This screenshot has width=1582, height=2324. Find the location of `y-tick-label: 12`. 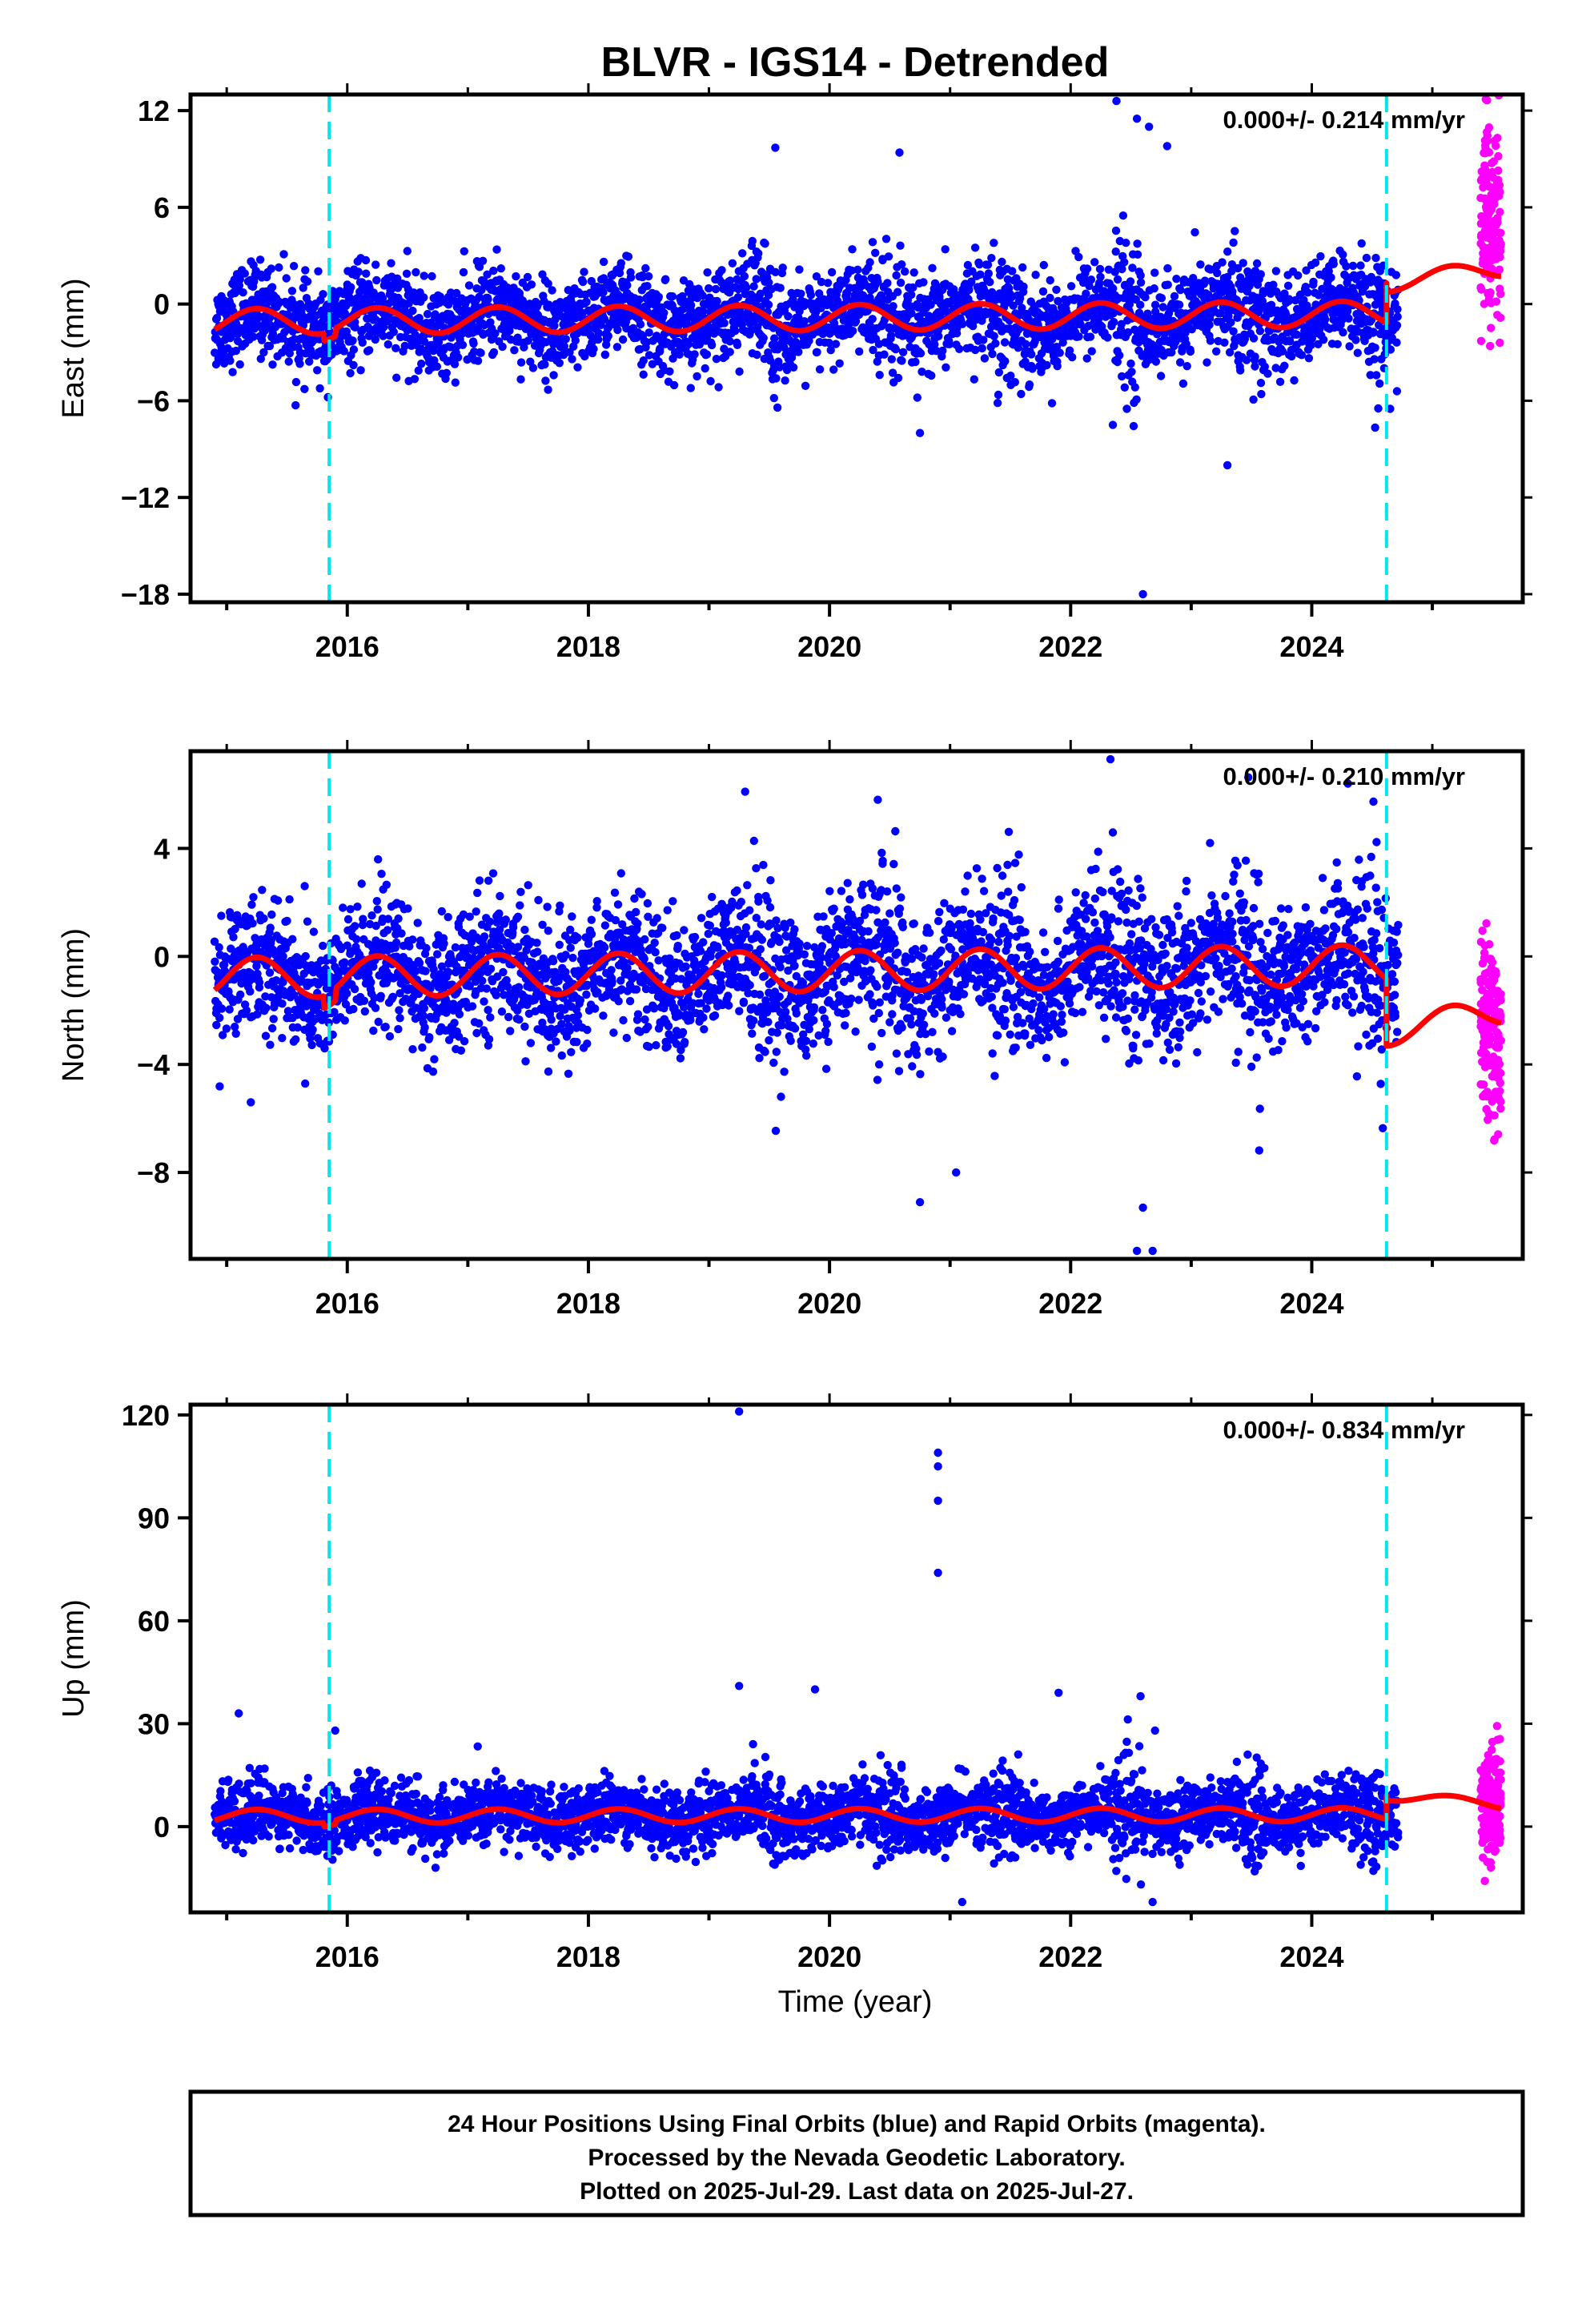

y-tick-label: 12 is located at coordinates (154, 111).